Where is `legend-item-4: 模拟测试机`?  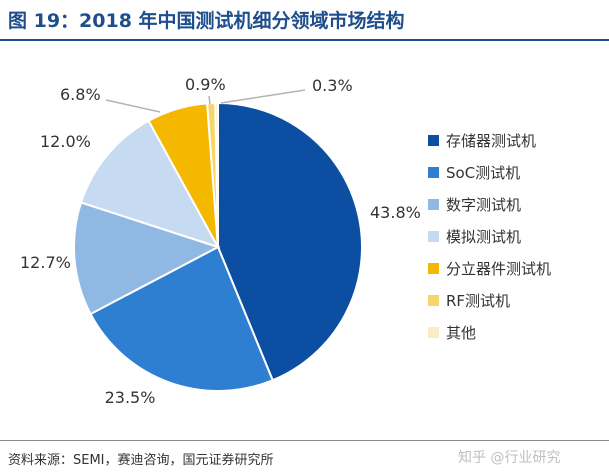
legend-item-4: 模拟测试机 is located at coordinates (489, 236).